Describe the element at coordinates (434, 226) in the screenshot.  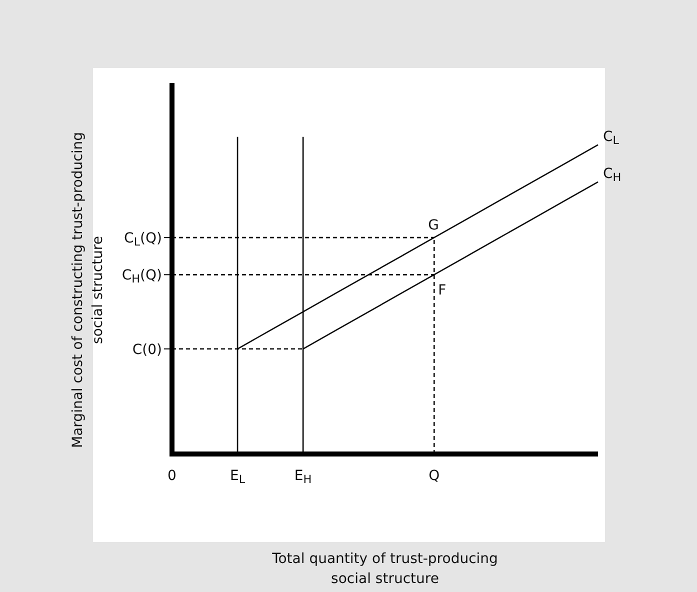
I see `annotation: G` at that location.